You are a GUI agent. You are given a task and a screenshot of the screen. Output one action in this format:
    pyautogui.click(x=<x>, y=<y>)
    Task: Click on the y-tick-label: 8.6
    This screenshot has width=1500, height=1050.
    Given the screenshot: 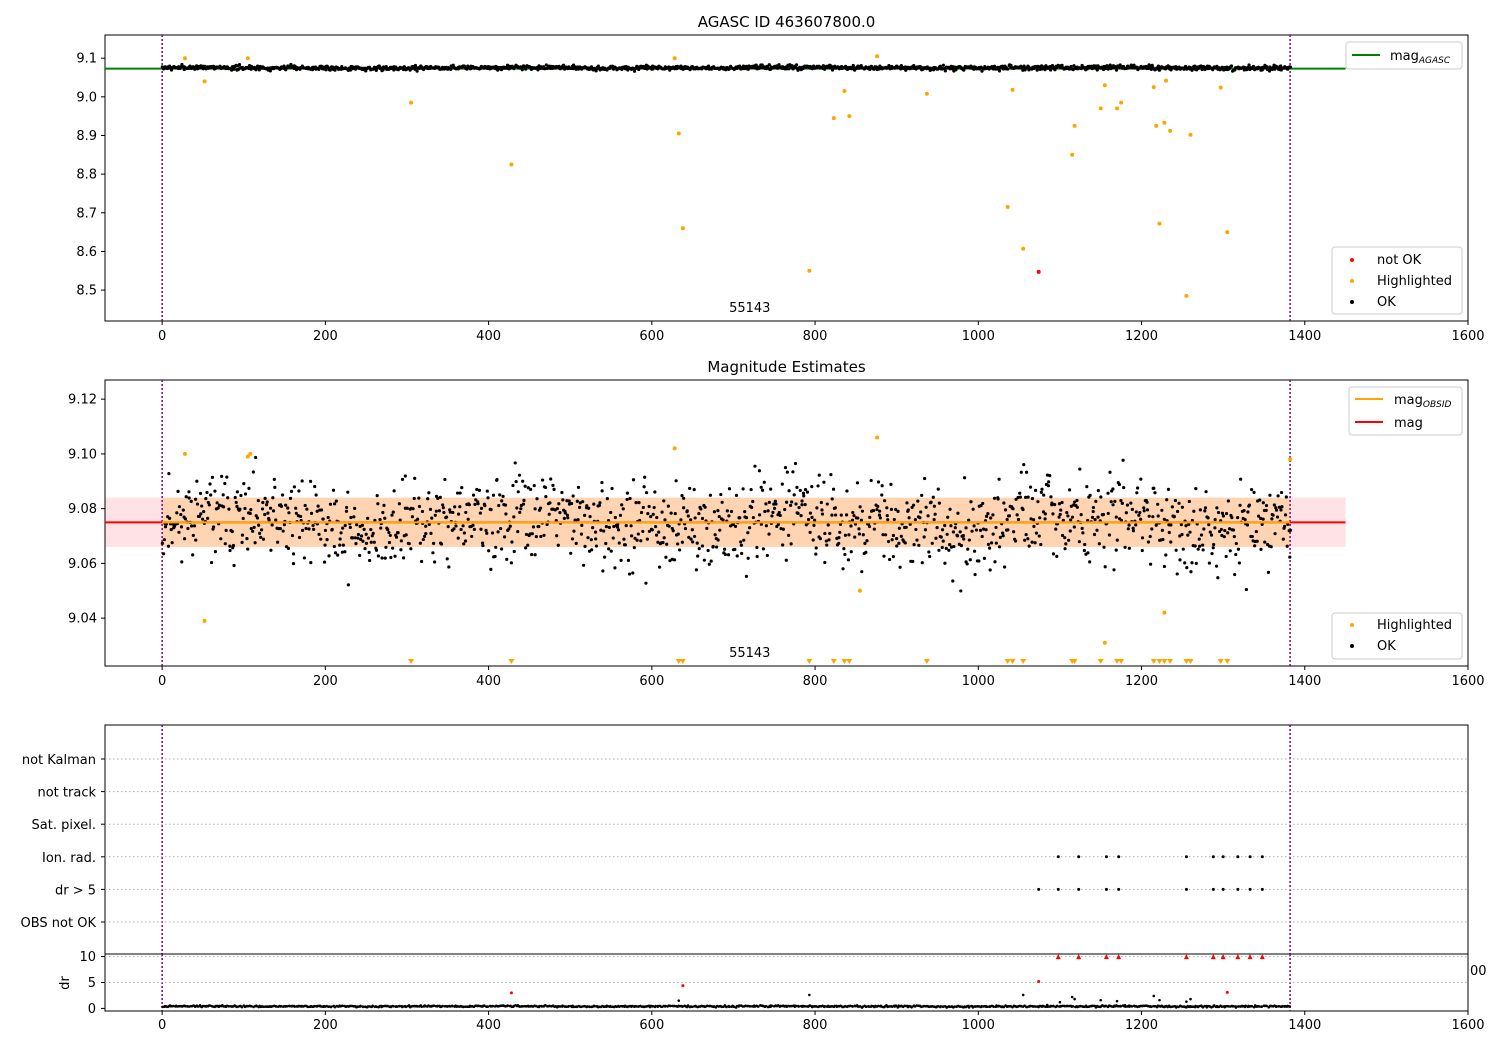 What is the action you would take?
    pyautogui.click(x=86, y=252)
    